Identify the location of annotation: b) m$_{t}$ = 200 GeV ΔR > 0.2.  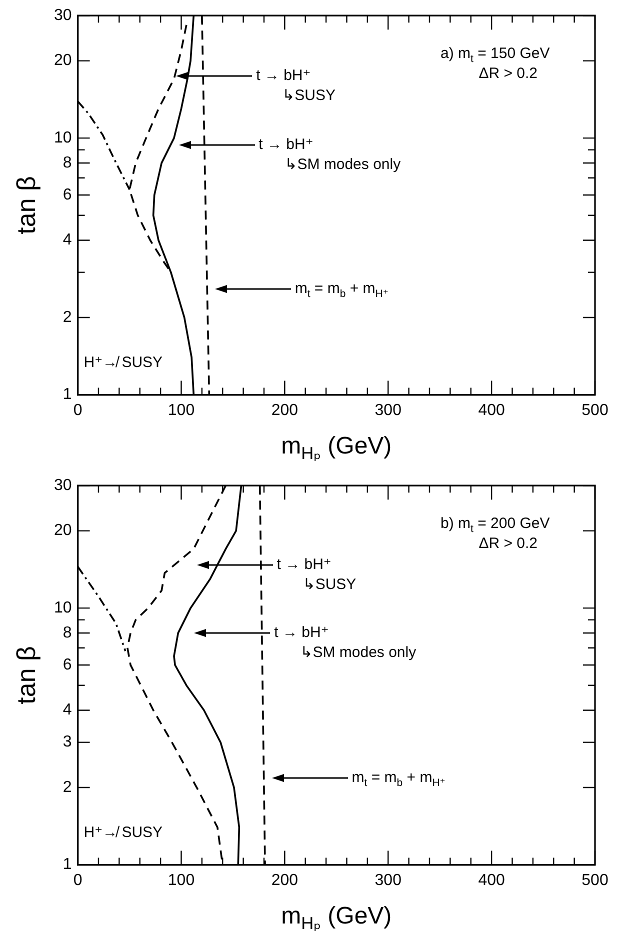
(495, 534).